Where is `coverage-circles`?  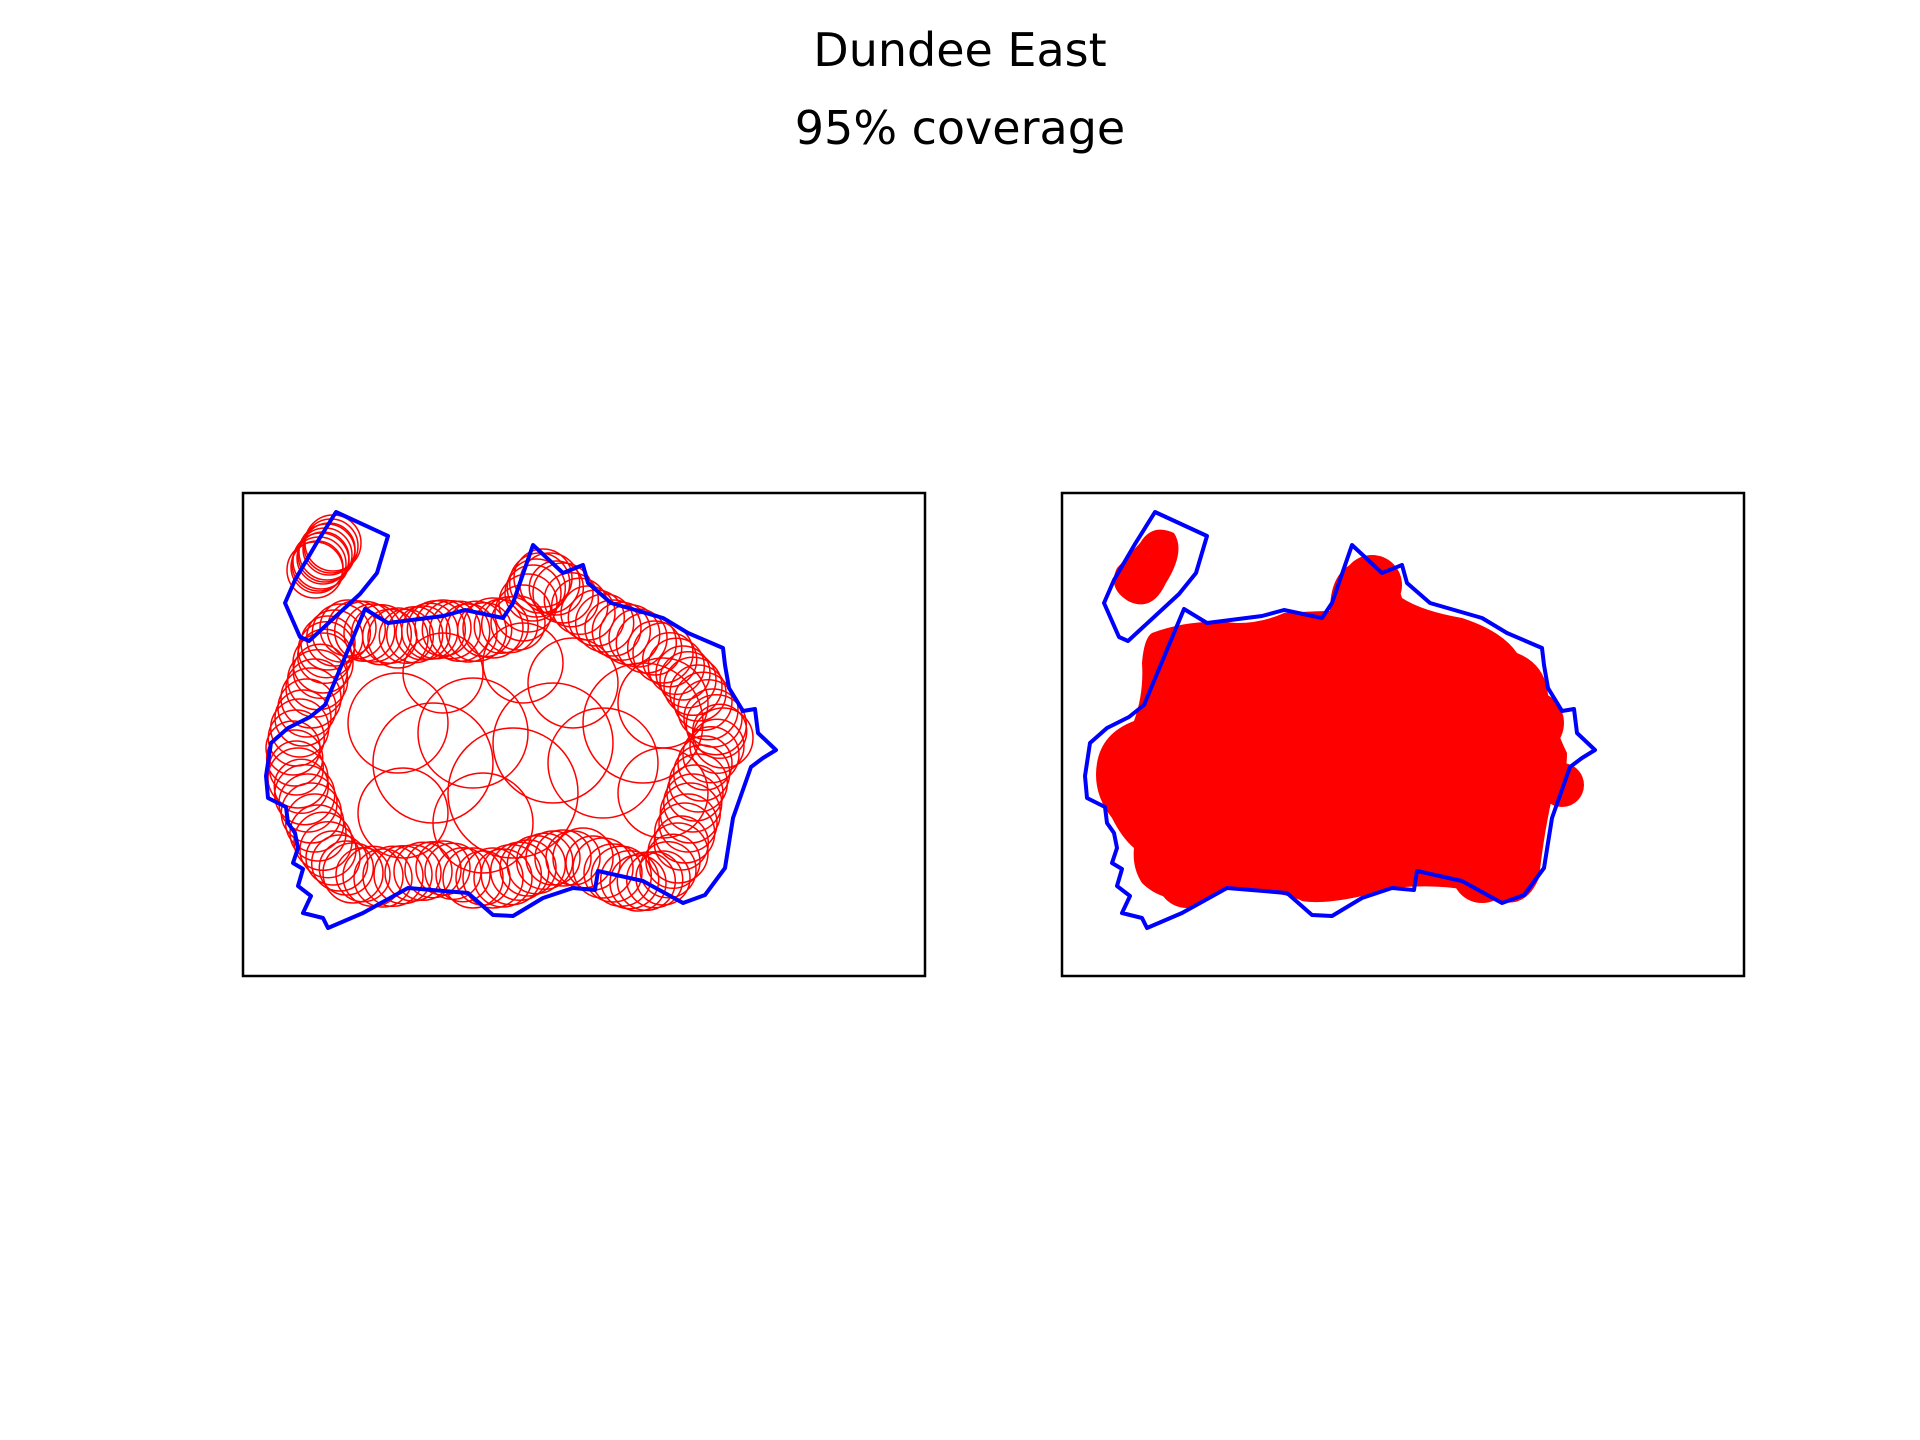
coverage-circles is located at coordinates (509, 713).